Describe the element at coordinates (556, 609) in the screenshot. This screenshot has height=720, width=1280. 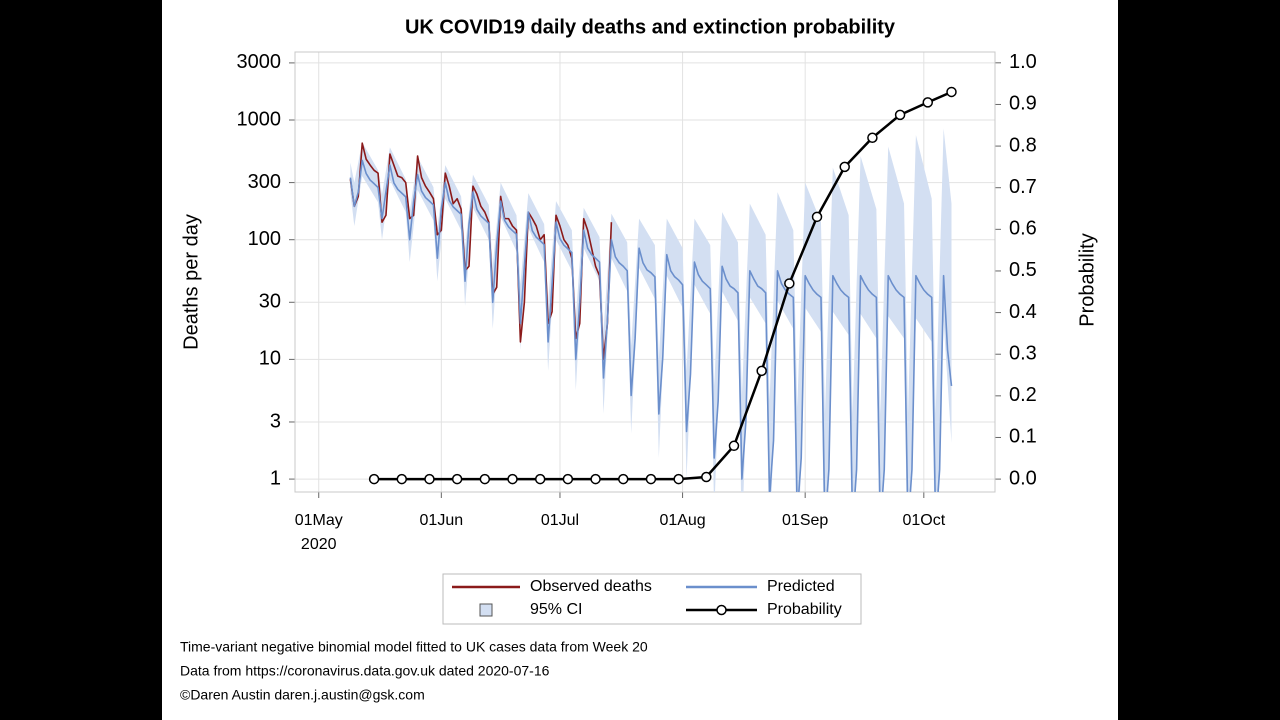
I see `legend-label: 95% CI` at that location.